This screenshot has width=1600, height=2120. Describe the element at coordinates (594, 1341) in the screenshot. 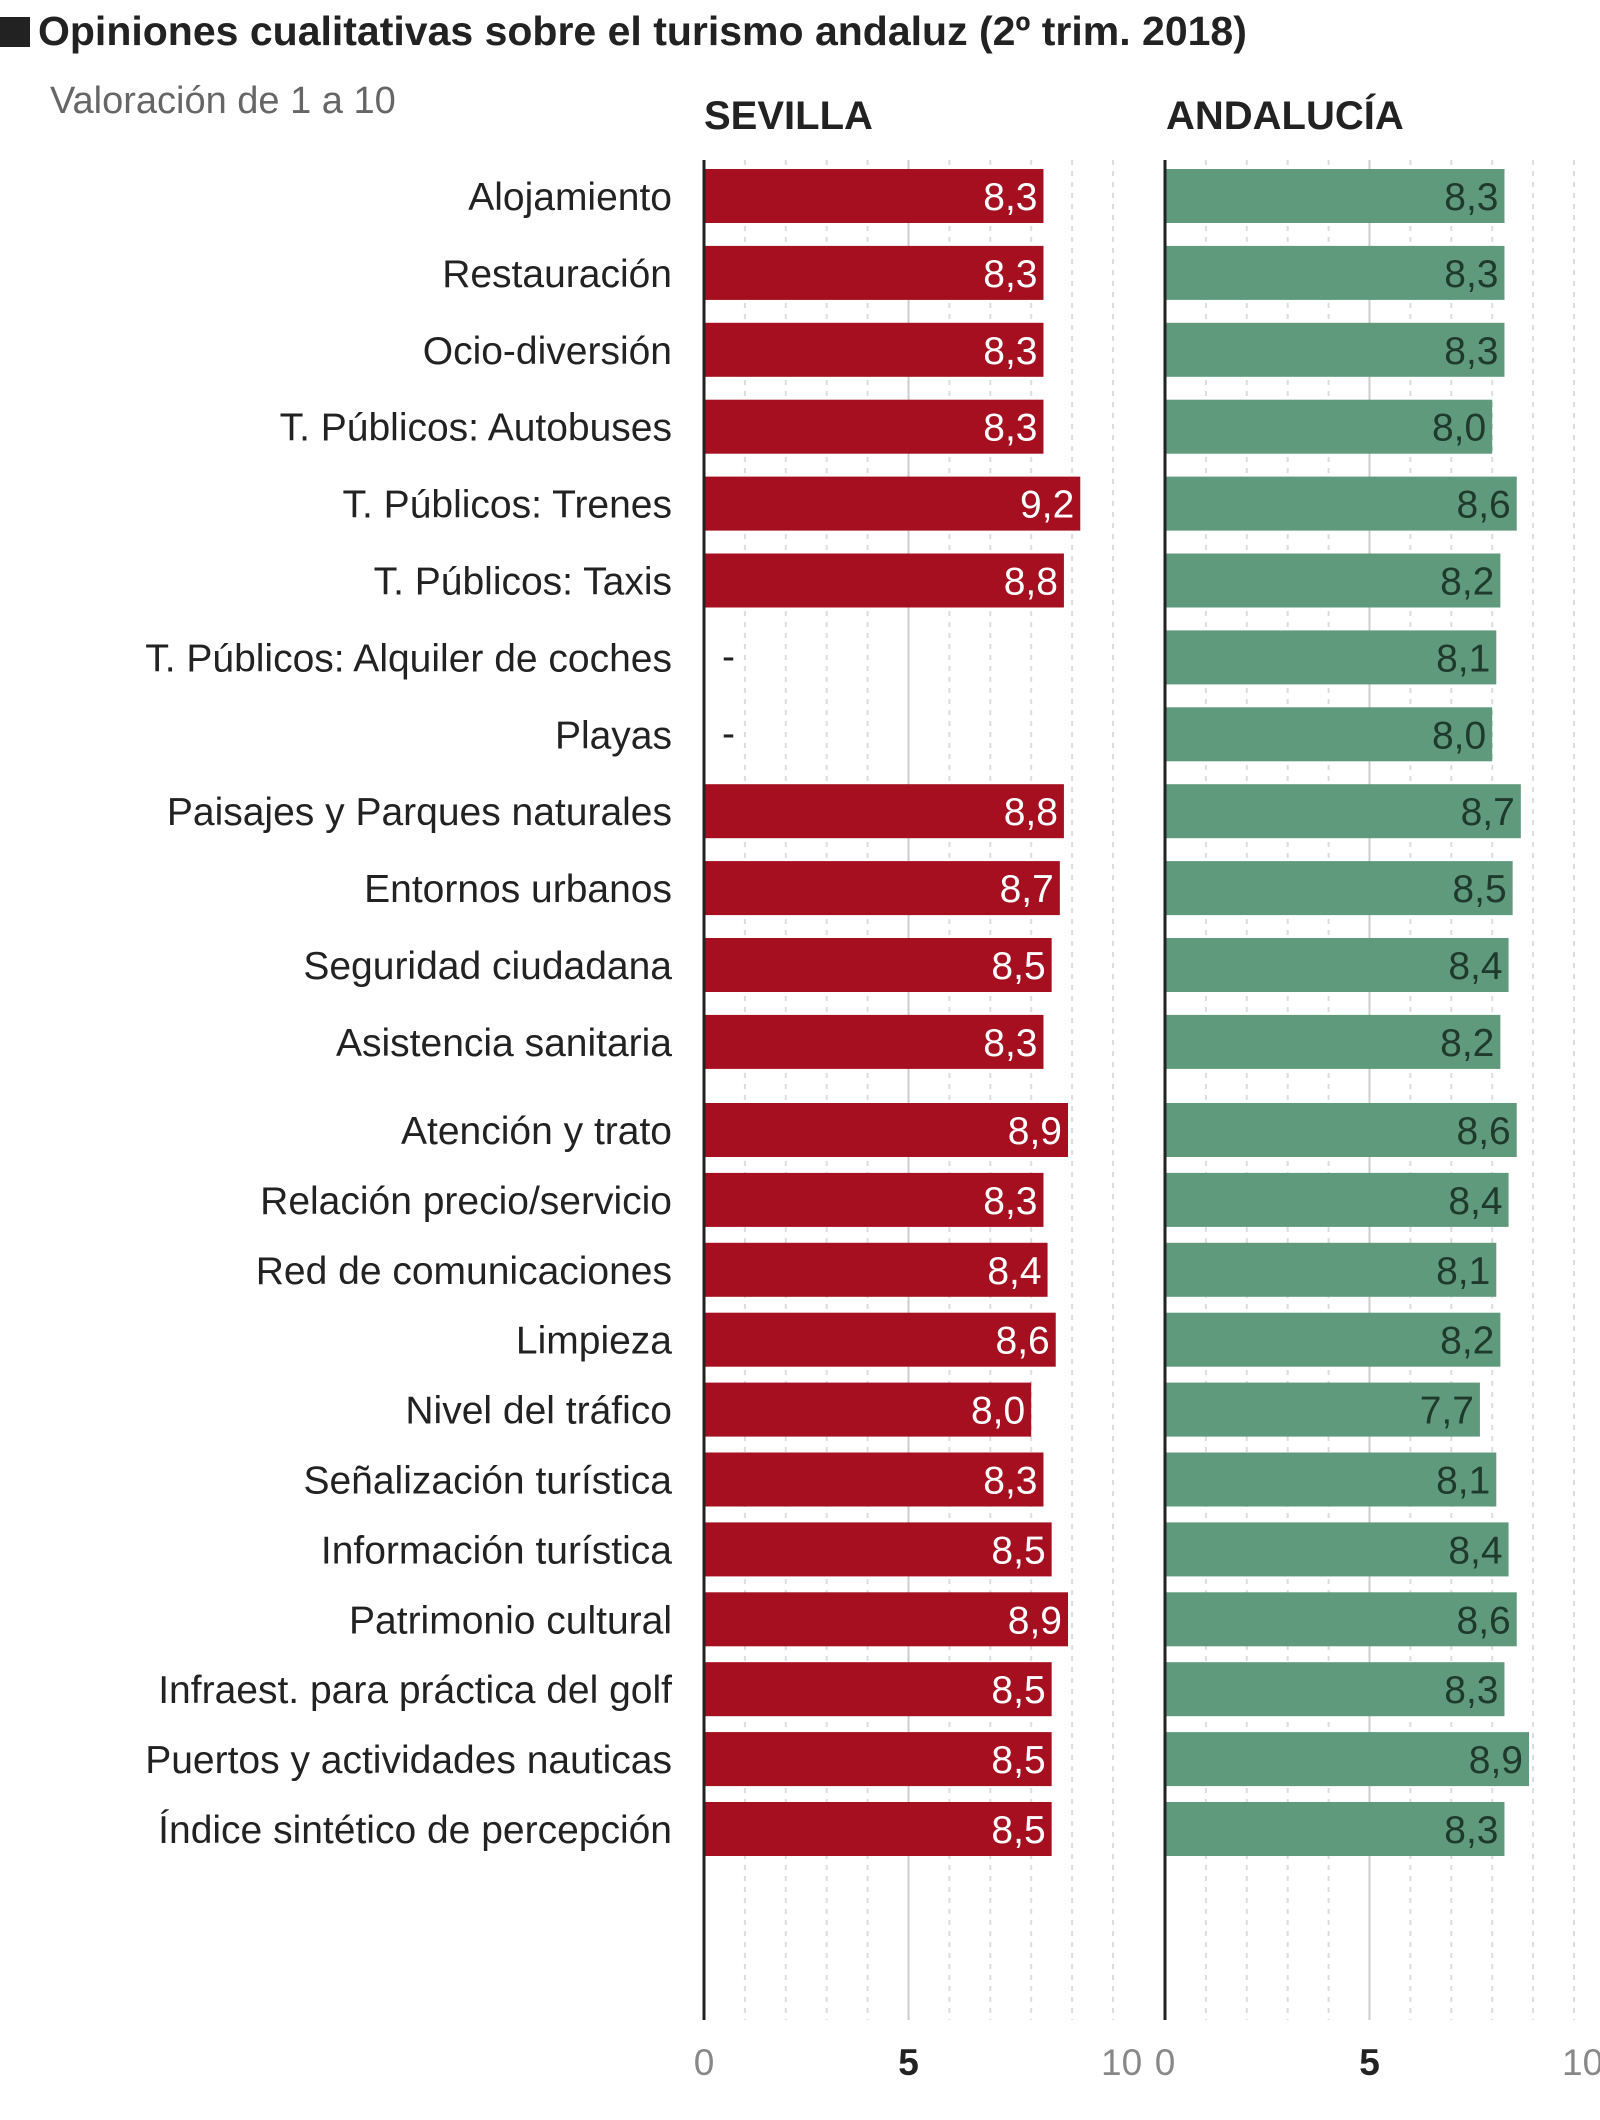

I see `category-label: Limpieza` at that location.